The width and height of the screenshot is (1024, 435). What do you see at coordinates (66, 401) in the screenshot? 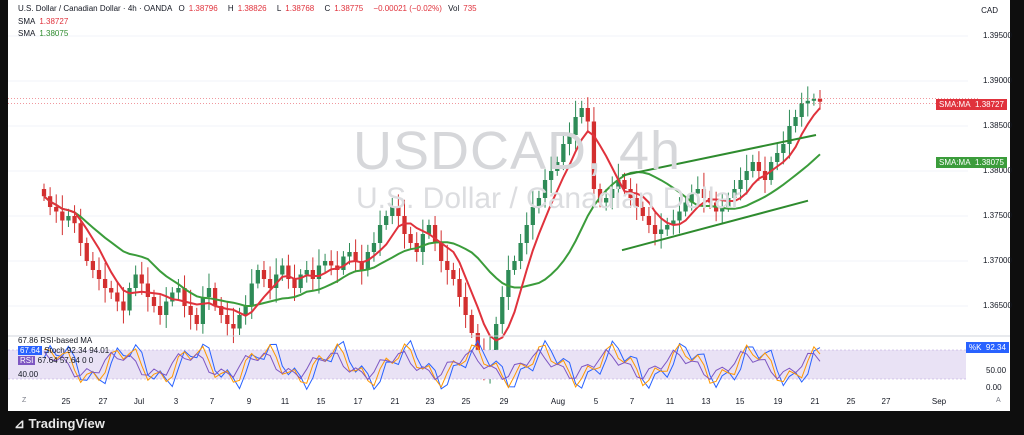
I see `date-tick: 25` at bounding box center [66, 401].